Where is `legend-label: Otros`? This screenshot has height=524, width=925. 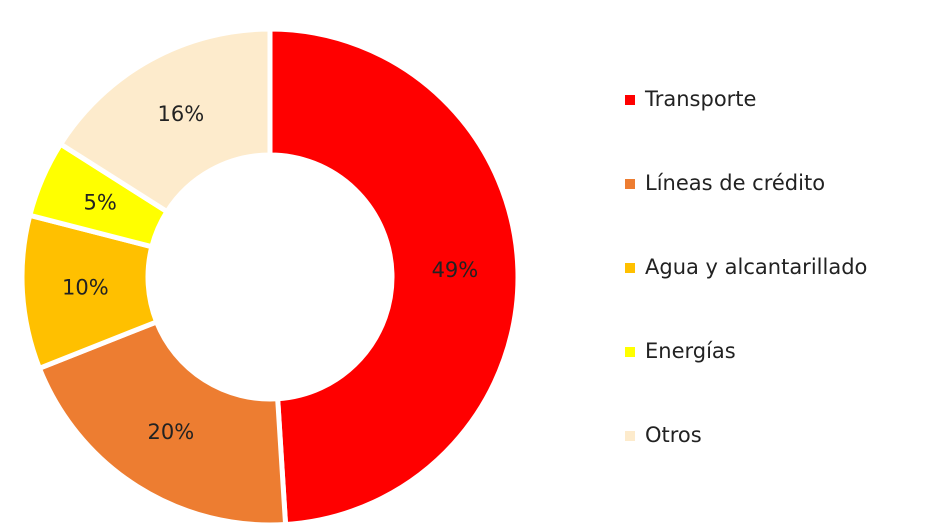
legend-label: Otros is located at coordinates (673, 435).